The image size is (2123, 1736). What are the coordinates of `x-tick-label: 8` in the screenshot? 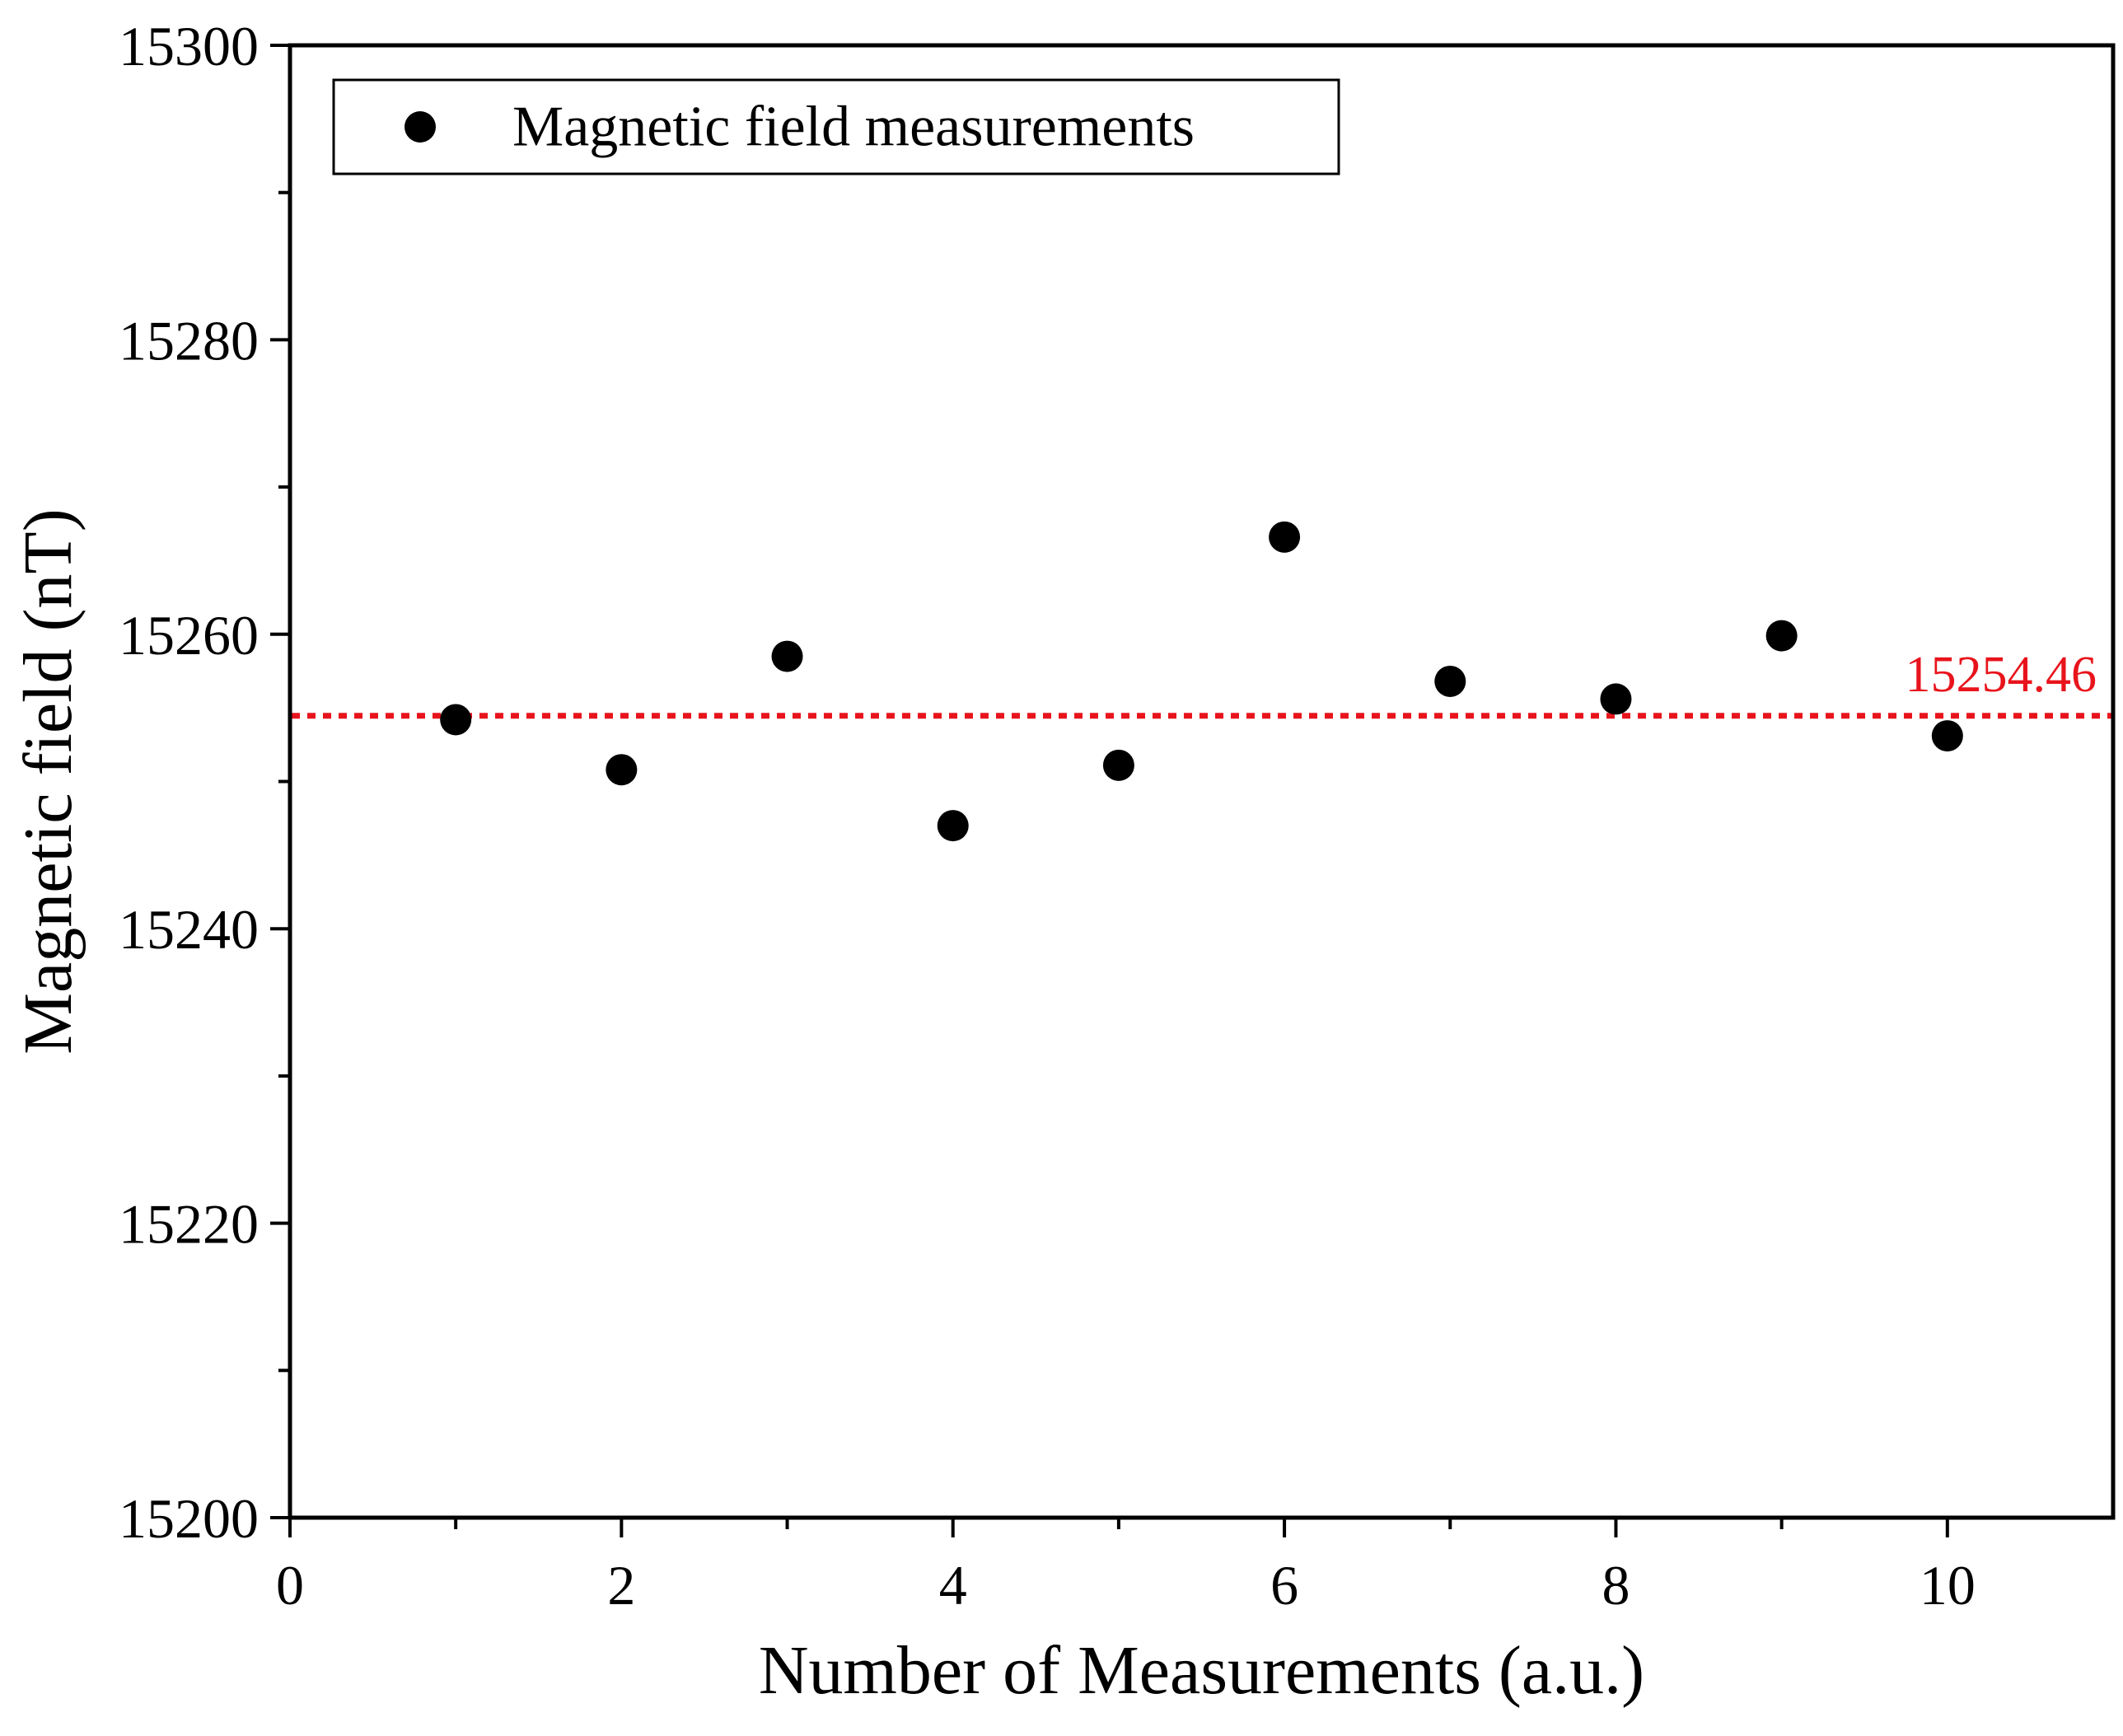 It's located at (1616, 1585).